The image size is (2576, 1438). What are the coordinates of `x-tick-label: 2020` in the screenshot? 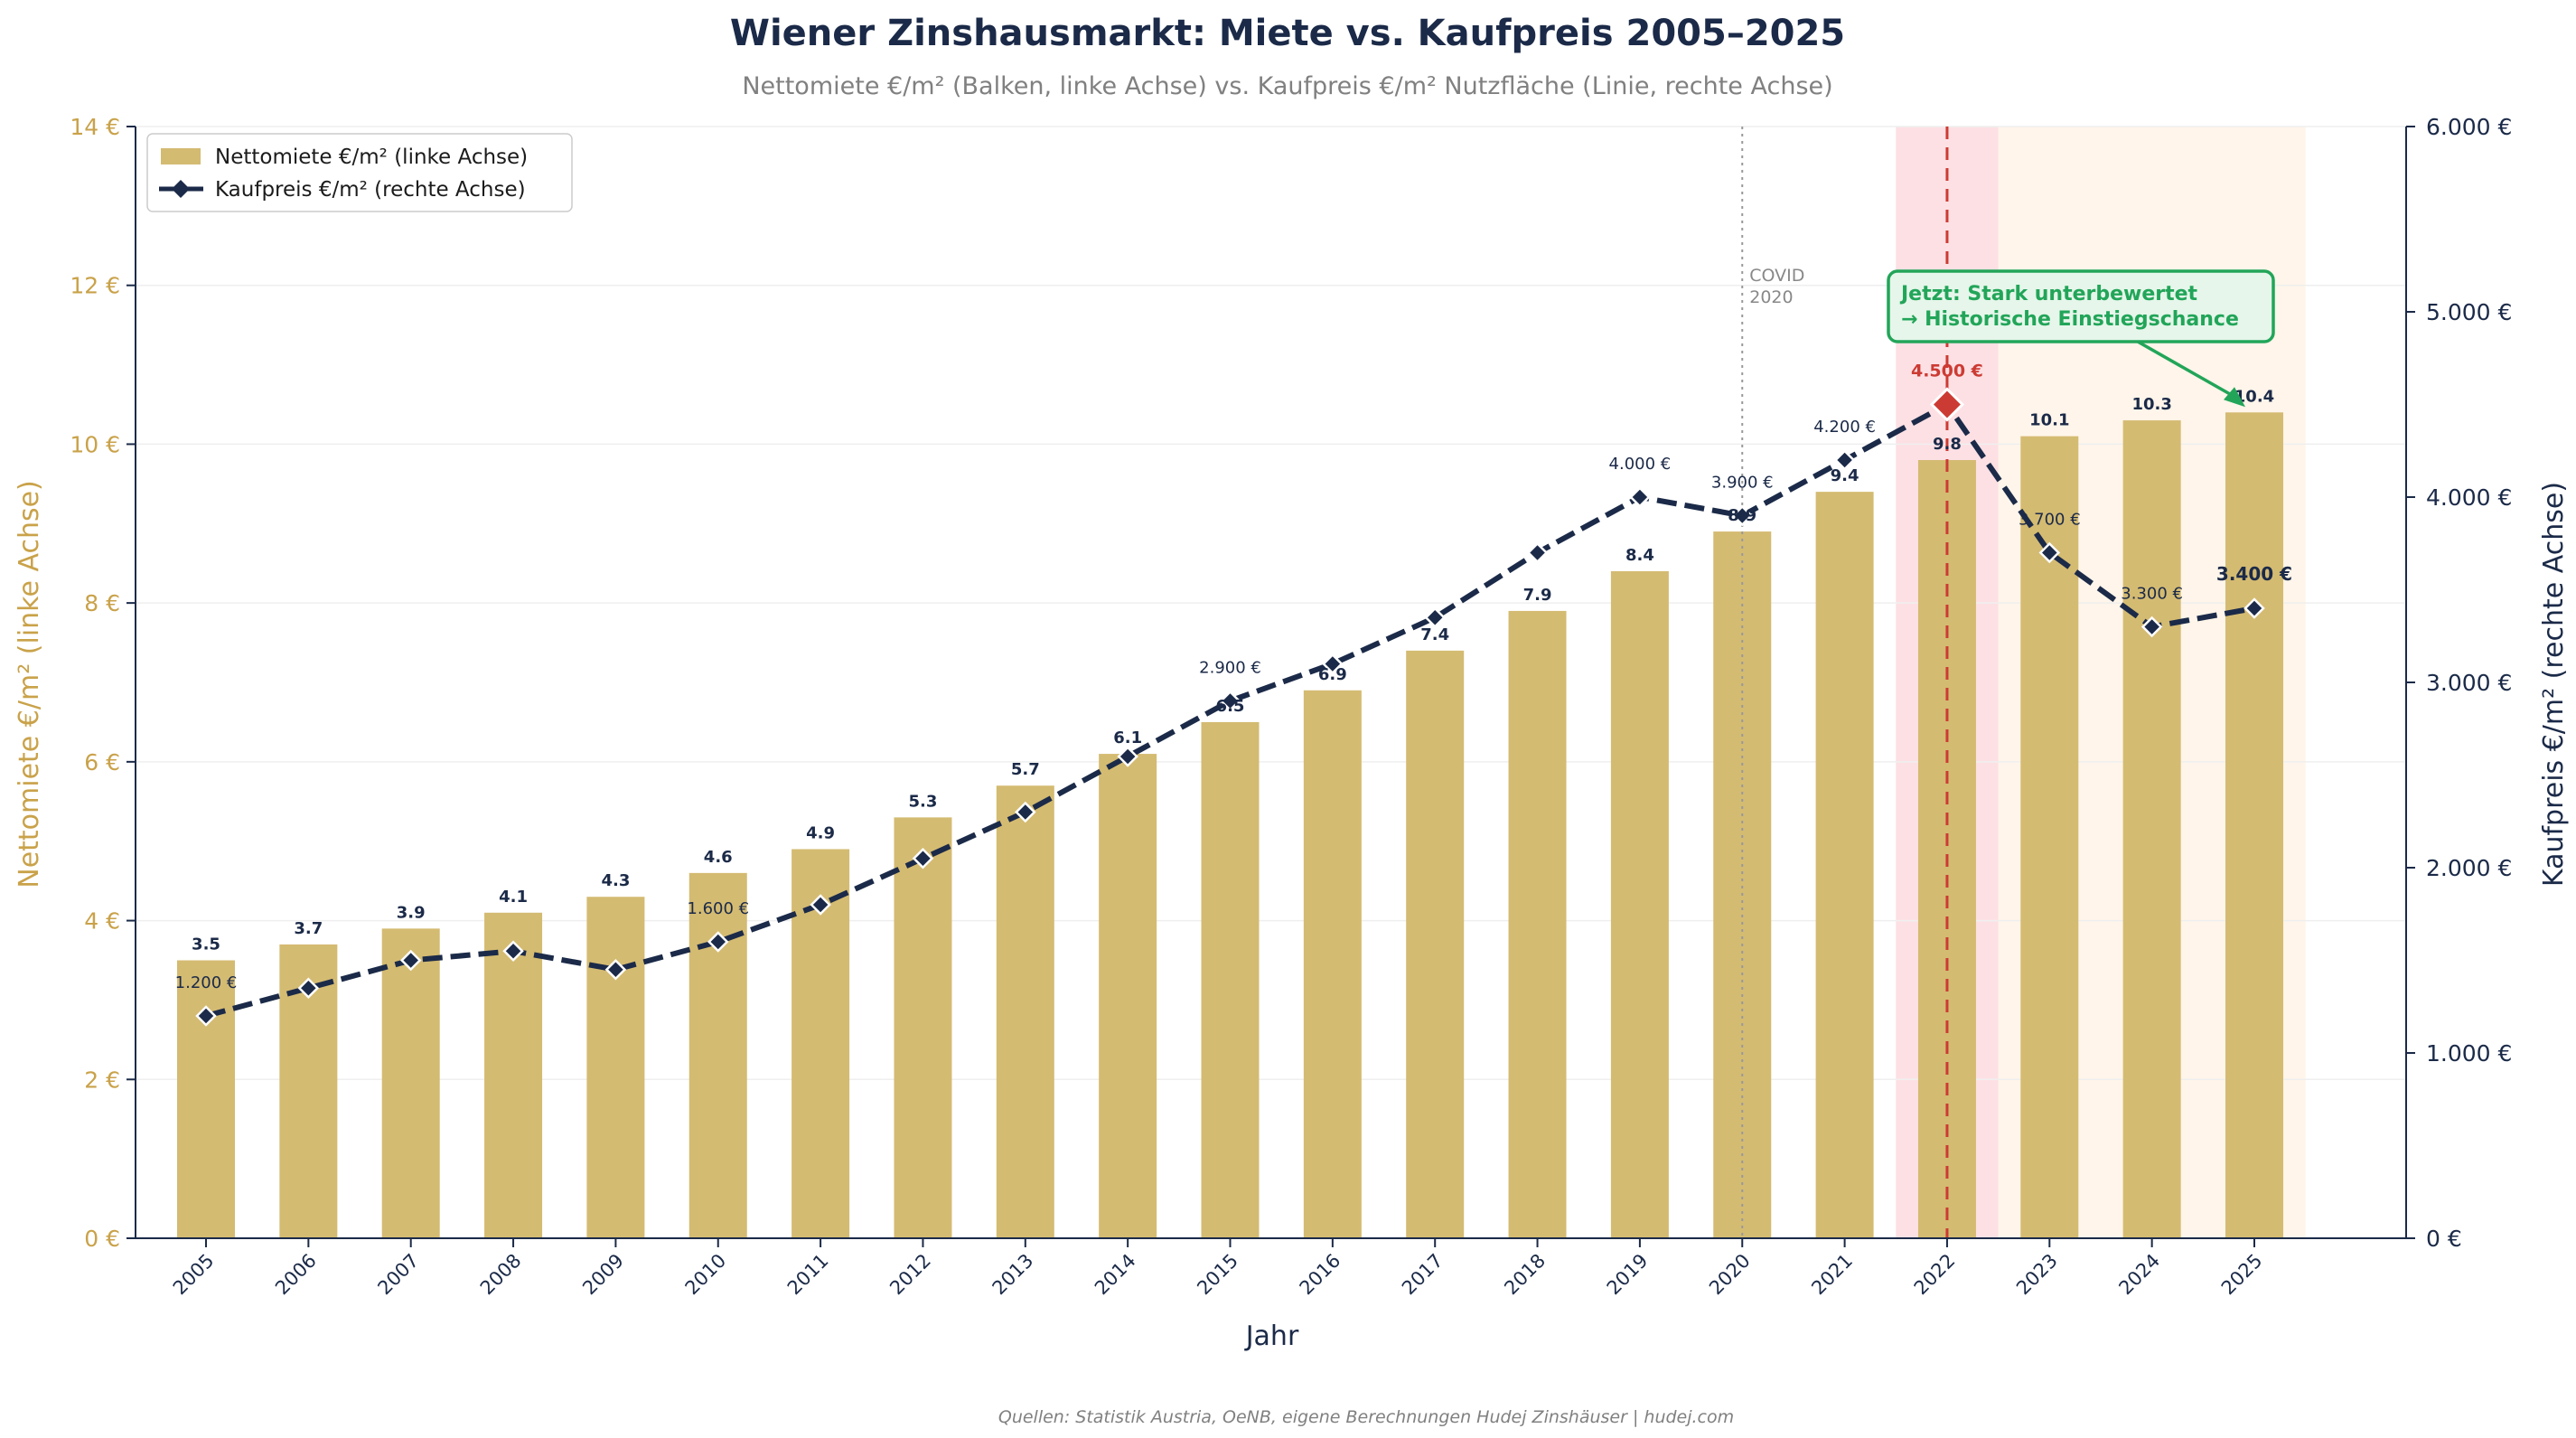 It's located at (1730, 1275).